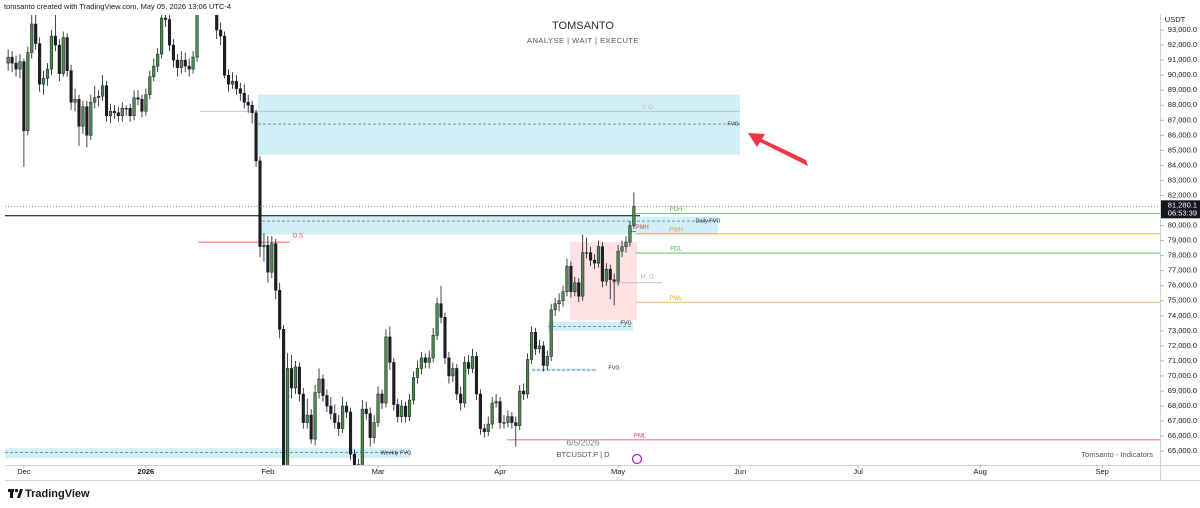  I want to click on x-tick-label: 2026, so click(146, 471).